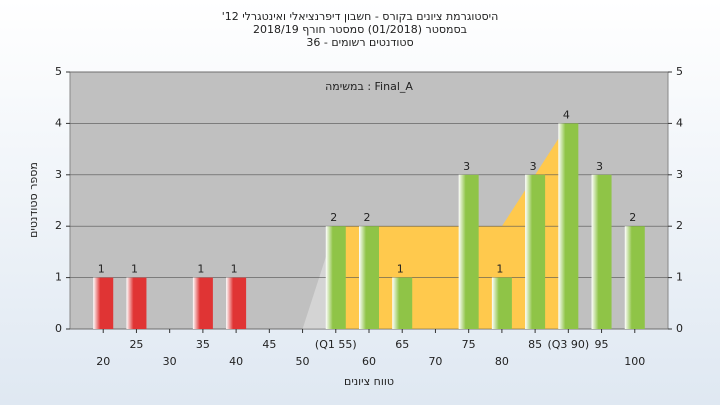  What do you see at coordinates (566, 114) in the screenshot?
I see `data-label: 4` at bounding box center [566, 114].